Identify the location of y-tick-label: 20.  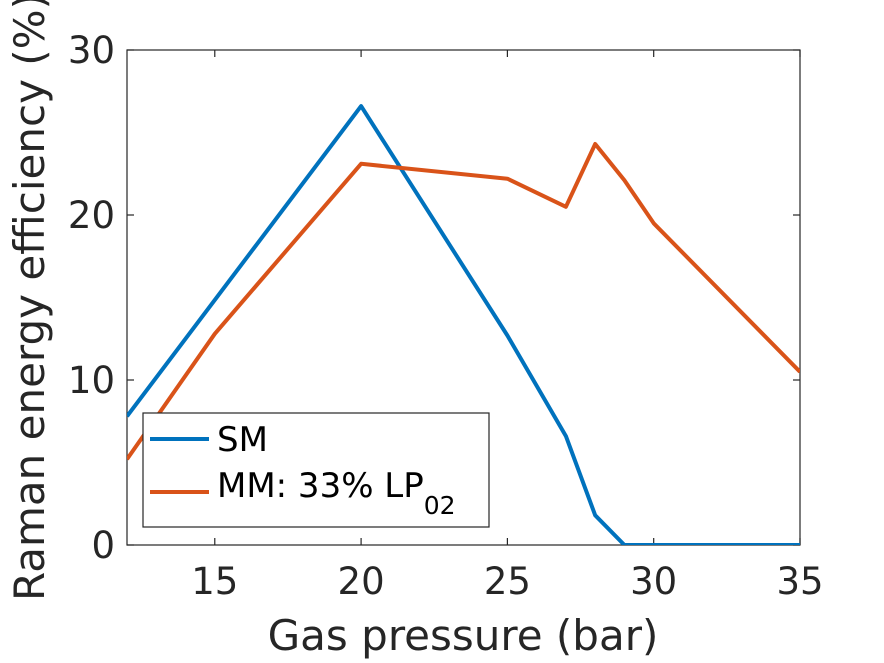
(91, 215).